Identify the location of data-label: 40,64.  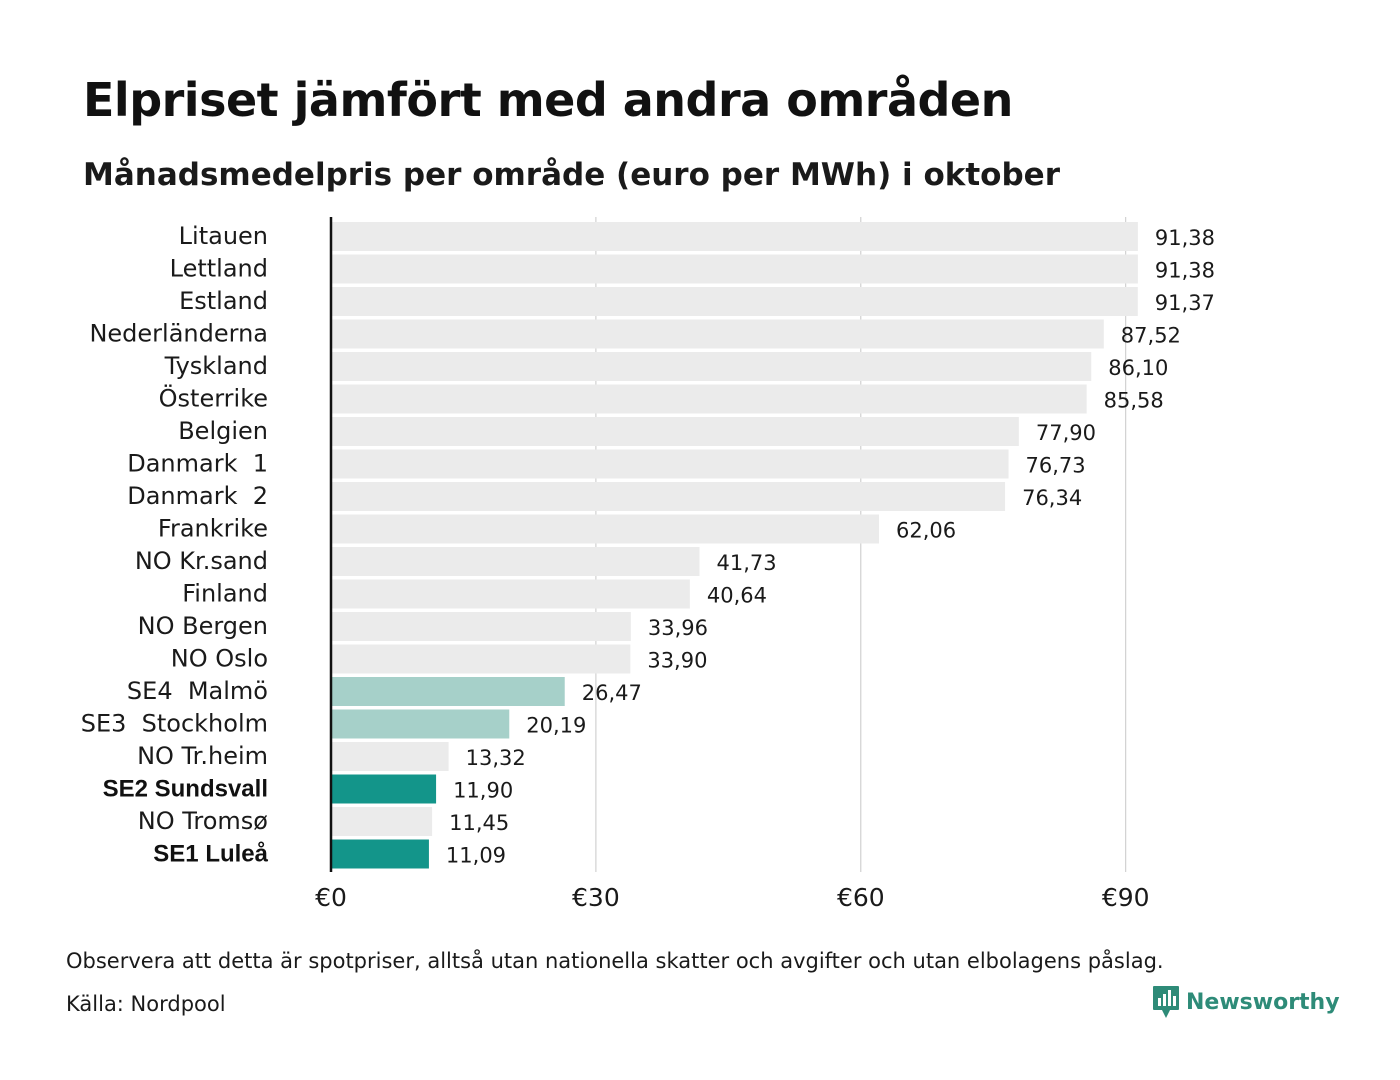
(737, 596).